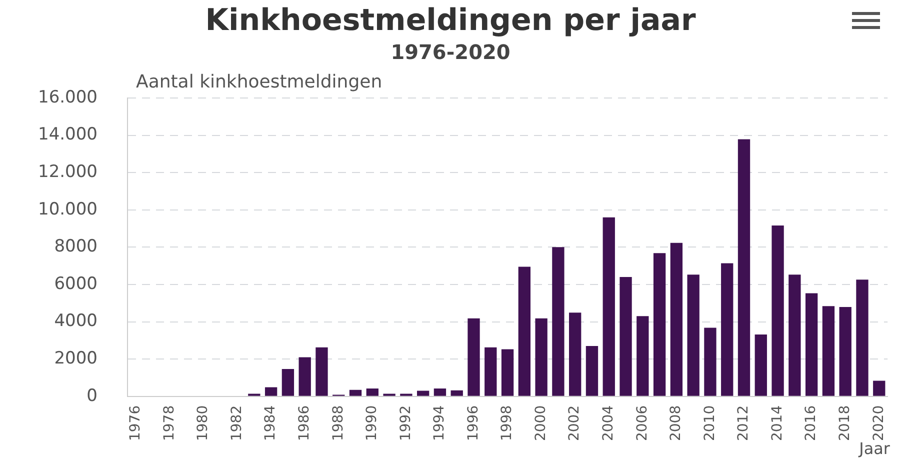 The height and width of the screenshot is (462, 899). I want to click on x-tick-label: 1978, so click(169, 423).